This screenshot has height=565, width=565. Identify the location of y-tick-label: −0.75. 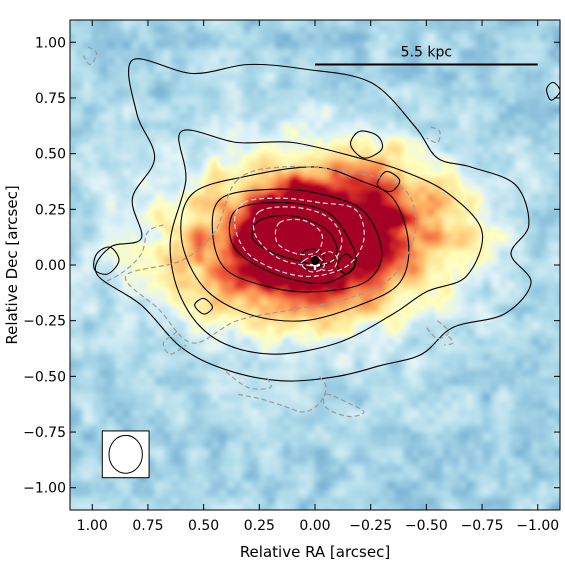
(44, 433).